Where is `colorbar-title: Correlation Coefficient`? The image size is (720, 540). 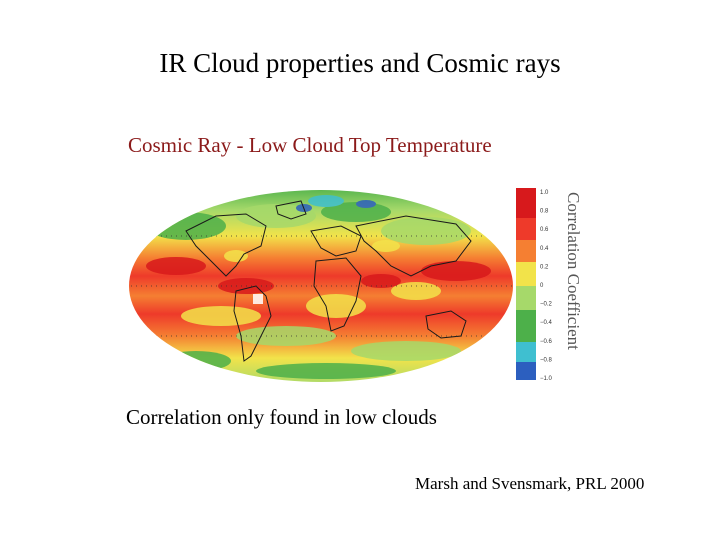 colorbar-title: Correlation Coefficient is located at coordinates (574, 285).